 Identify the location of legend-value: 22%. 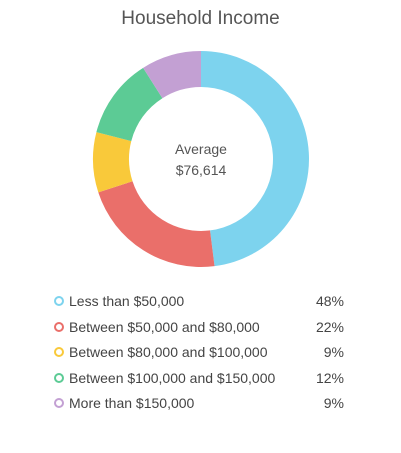
(329, 326).